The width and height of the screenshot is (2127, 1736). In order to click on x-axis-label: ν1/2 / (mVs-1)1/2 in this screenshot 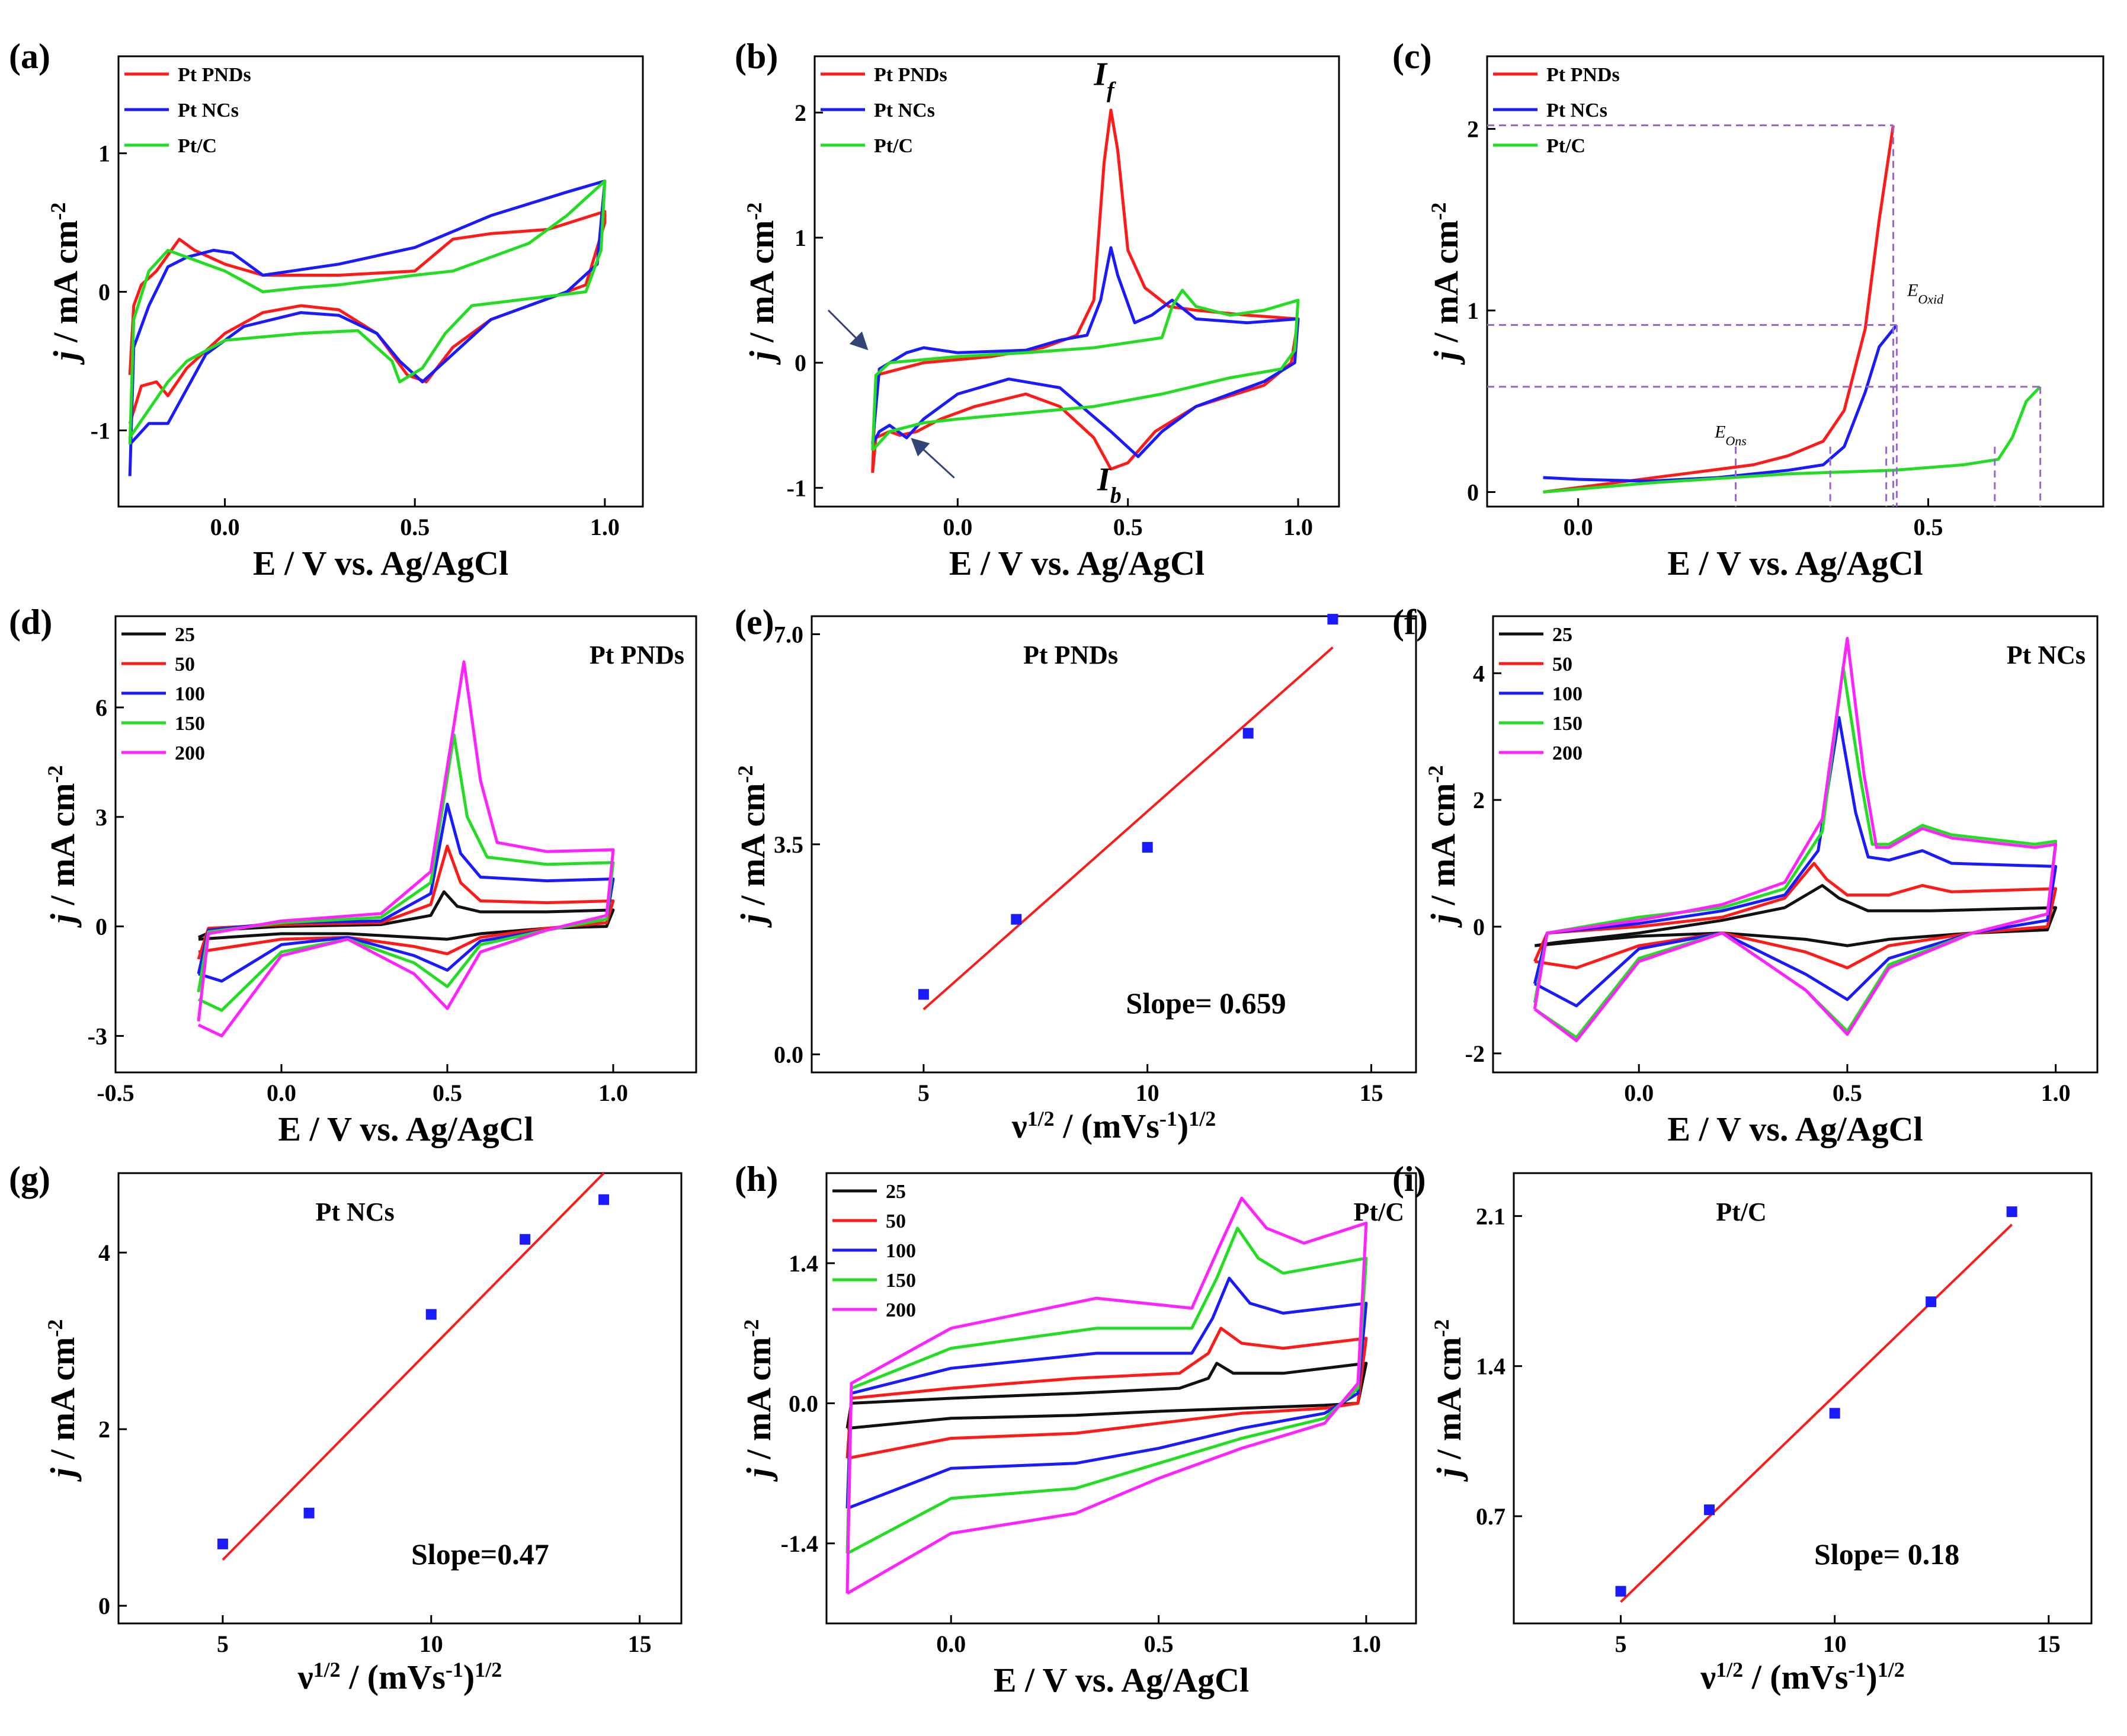, I will do `click(1802, 1677)`.